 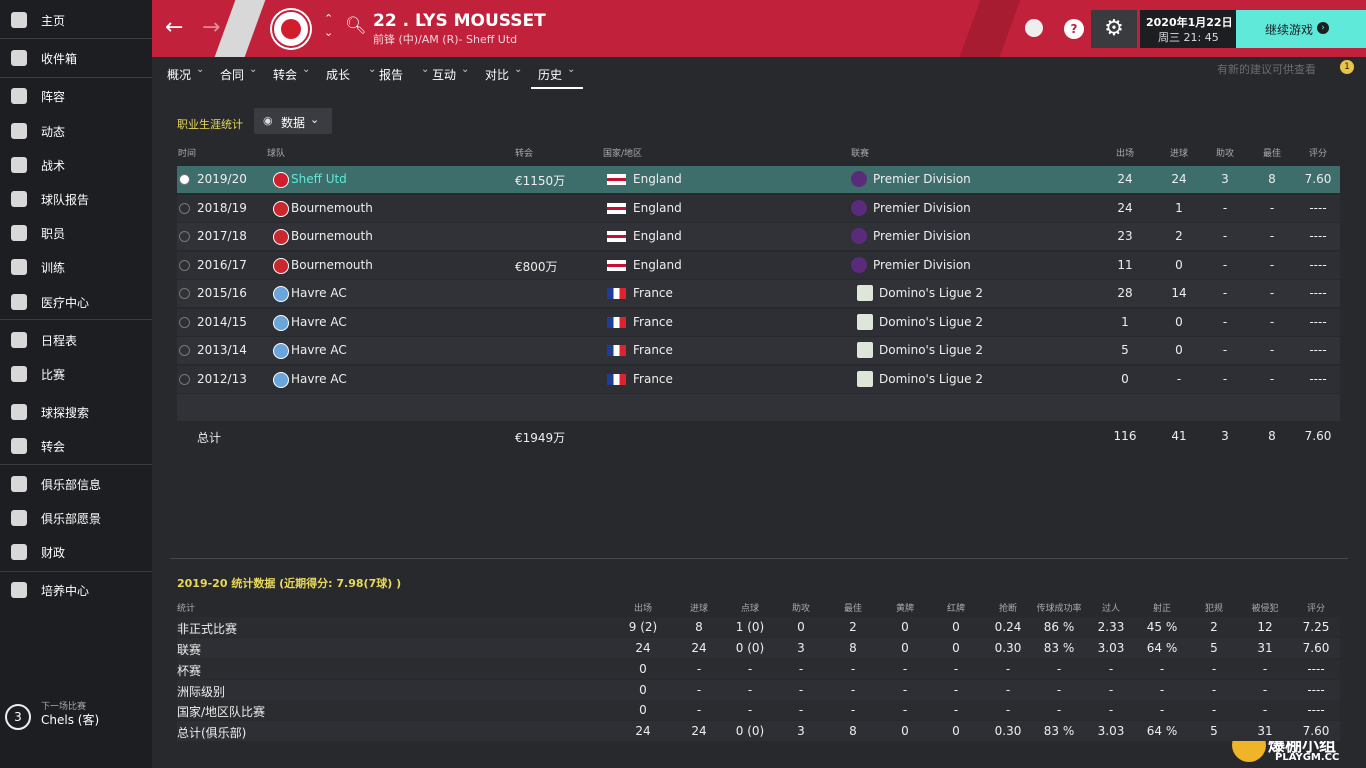 I want to click on tab: 互动, so click(x=444, y=75).